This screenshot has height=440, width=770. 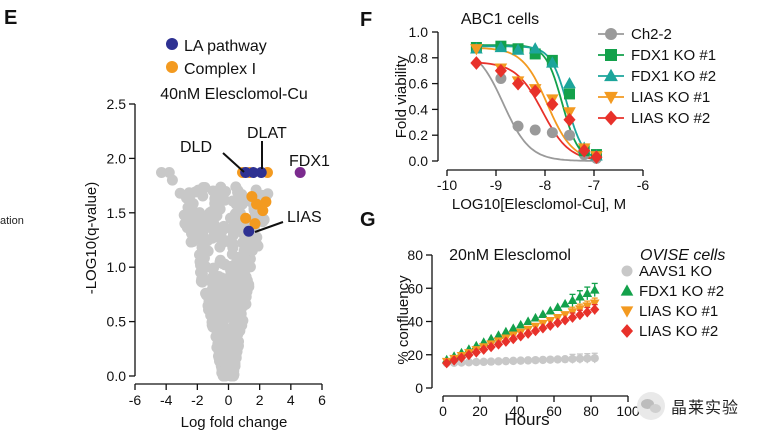 What do you see at coordinates (678, 311) in the screenshot?
I see `g-legend-label: LIAS KO #1` at bounding box center [678, 311].